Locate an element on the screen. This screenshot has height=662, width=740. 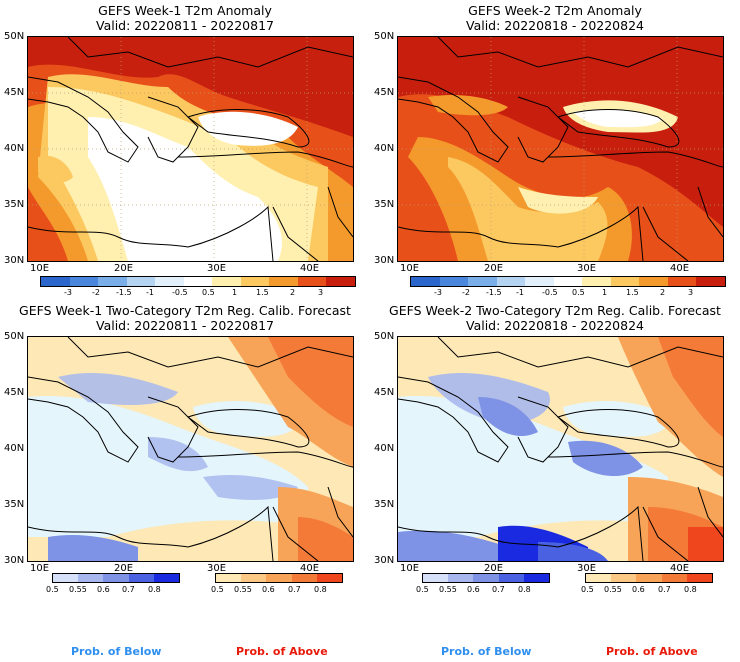
panel-title: GEFS Week-2 T2m Anomaly is located at coordinates (555, 10).